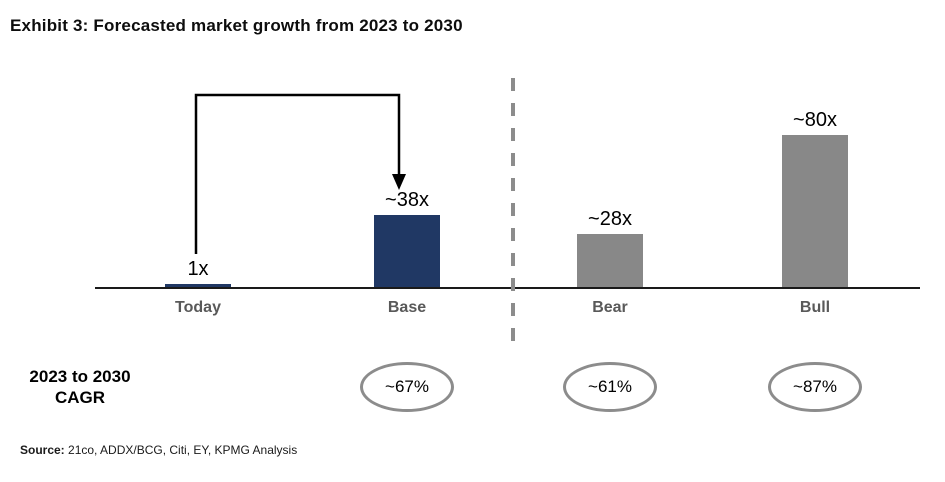  I want to click on cagr-ellipse-base: ~67%, so click(407, 387).